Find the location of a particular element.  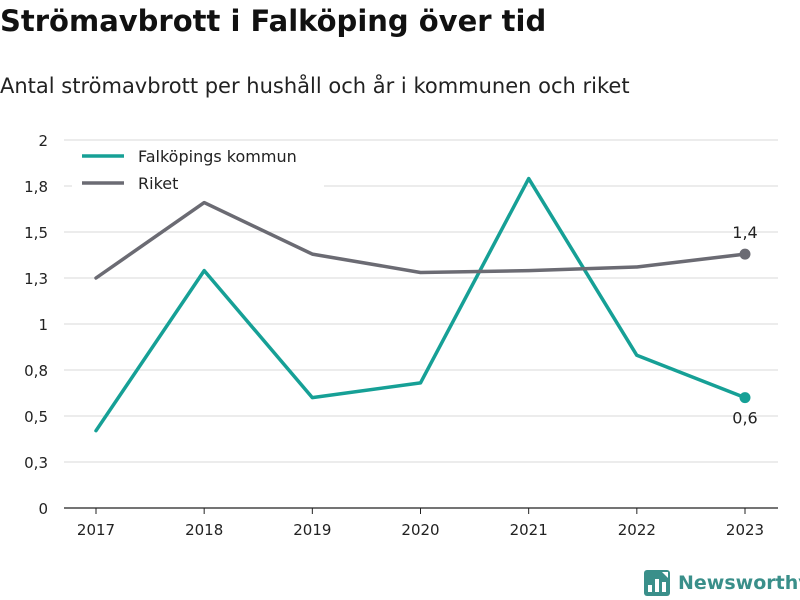

x-tick-label: 2021 is located at coordinates (529, 530).